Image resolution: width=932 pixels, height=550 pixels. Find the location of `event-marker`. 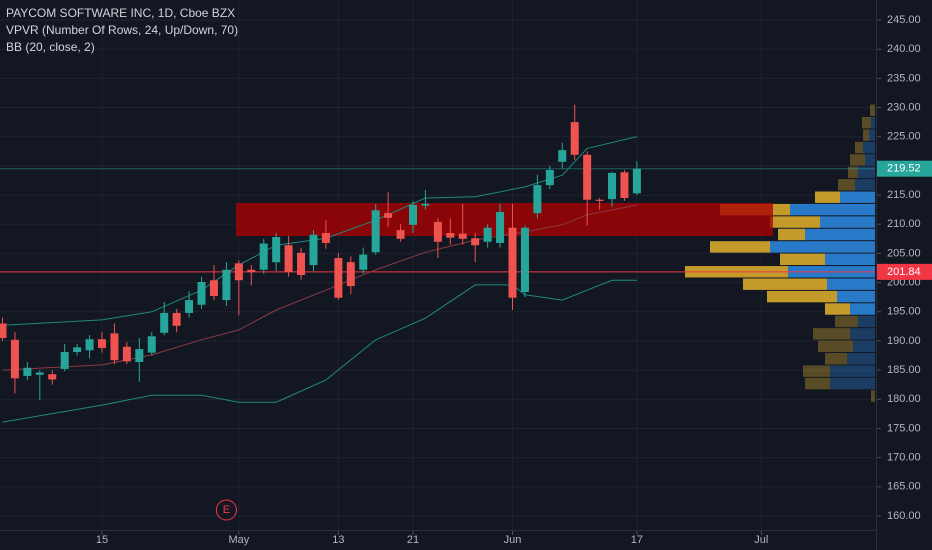

event-marker is located at coordinates (226, 510).